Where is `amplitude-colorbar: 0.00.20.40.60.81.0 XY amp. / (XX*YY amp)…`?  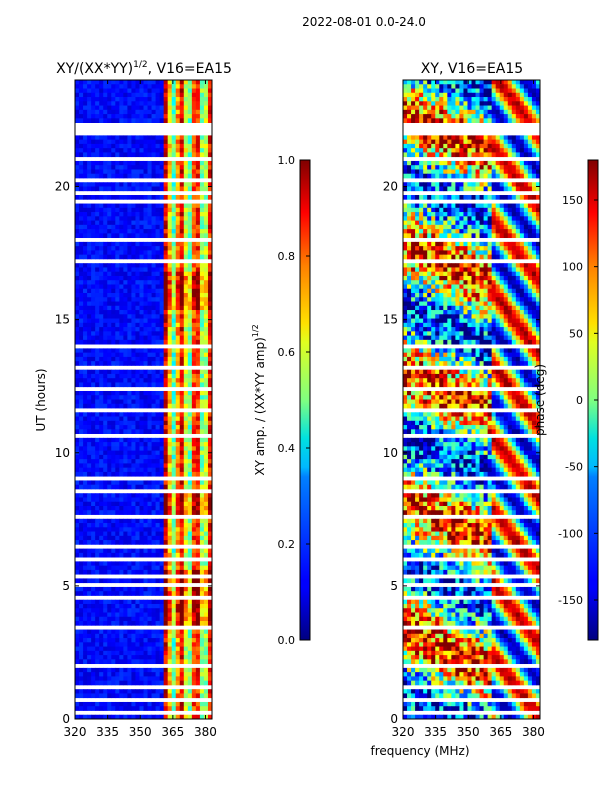
amplitude-colorbar: 0.00.20.40.60.81.0 XY amp. / (XX*YY amp)… is located at coordinates (281, 400).